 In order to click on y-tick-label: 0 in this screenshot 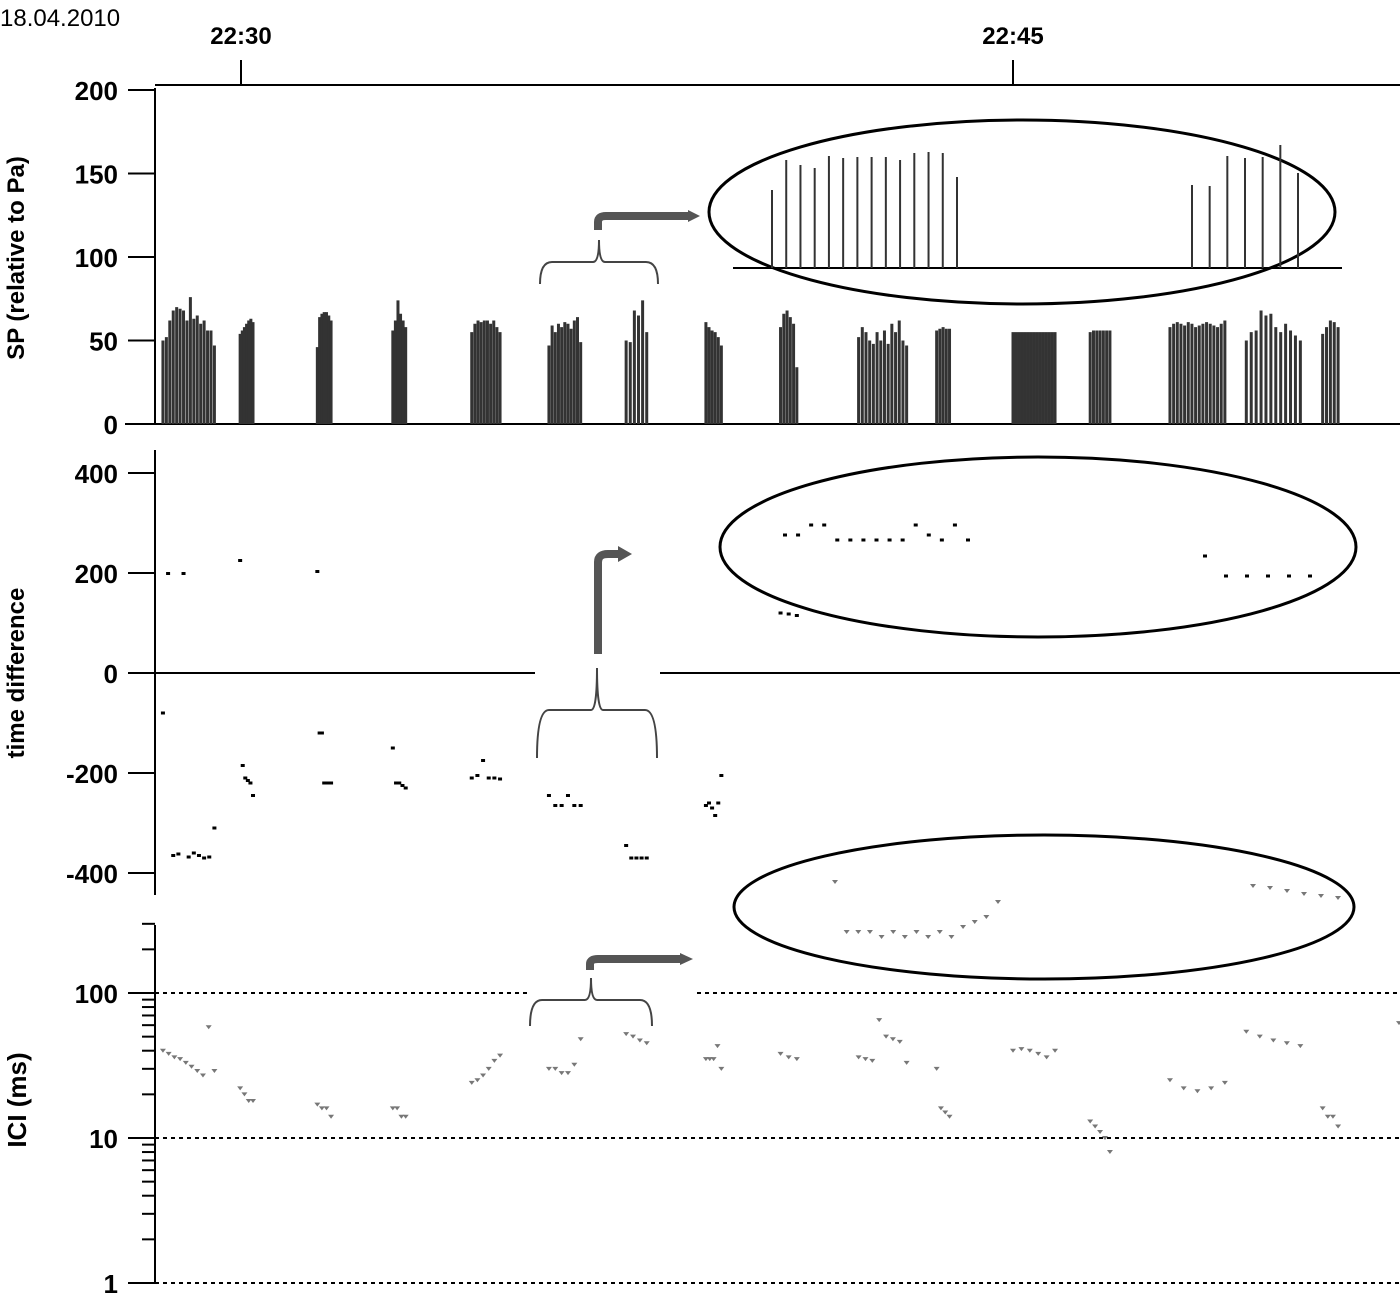, I will do `click(111, 425)`.